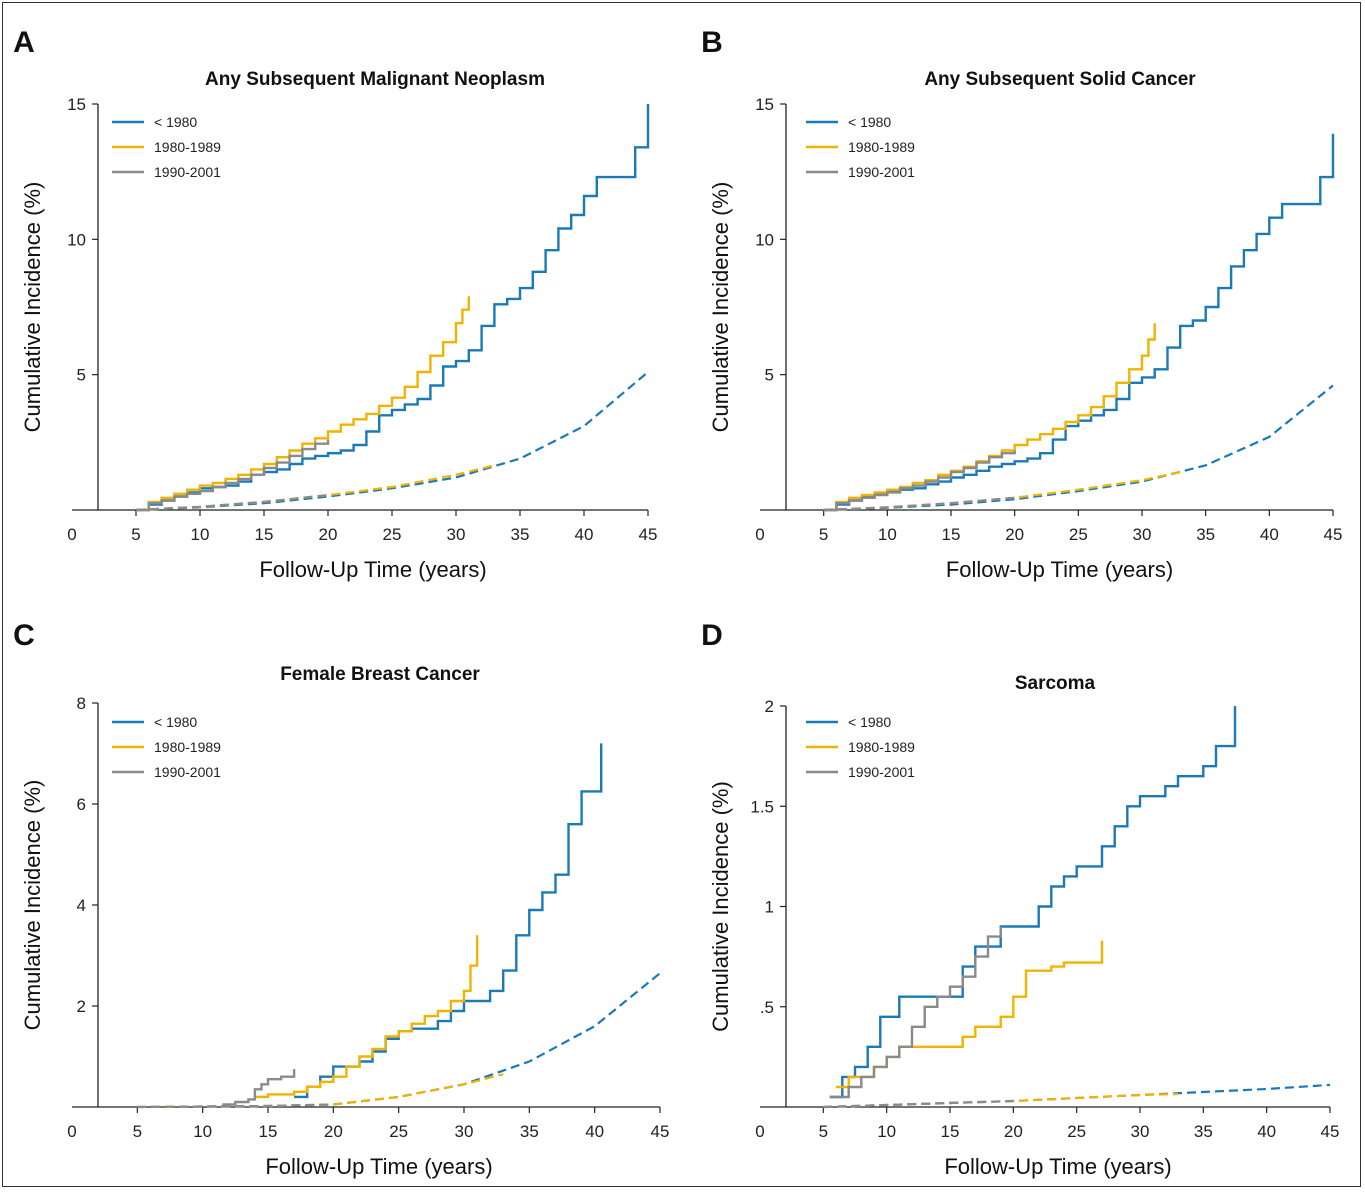 The width and height of the screenshot is (1365, 1196). I want to click on y-tick-label: .5, so click(767, 1007).